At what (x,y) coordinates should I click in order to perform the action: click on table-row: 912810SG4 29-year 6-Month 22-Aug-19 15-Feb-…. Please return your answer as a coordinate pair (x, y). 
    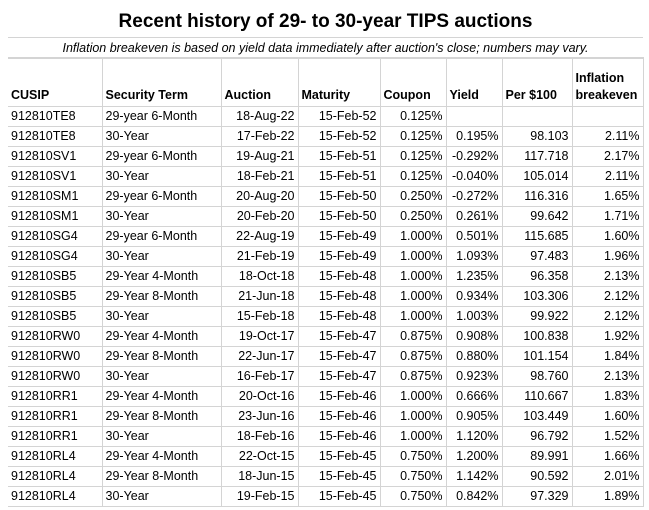
    Looking at the image, I should click on (326, 236).